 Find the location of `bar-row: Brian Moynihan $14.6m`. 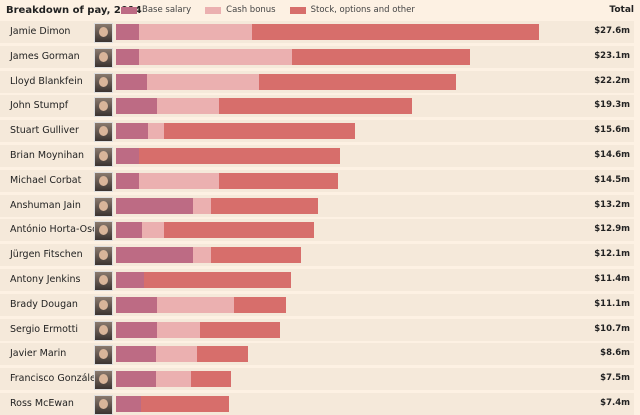

bar-row: Brian Moynihan $14.6m is located at coordinates (317, 156).